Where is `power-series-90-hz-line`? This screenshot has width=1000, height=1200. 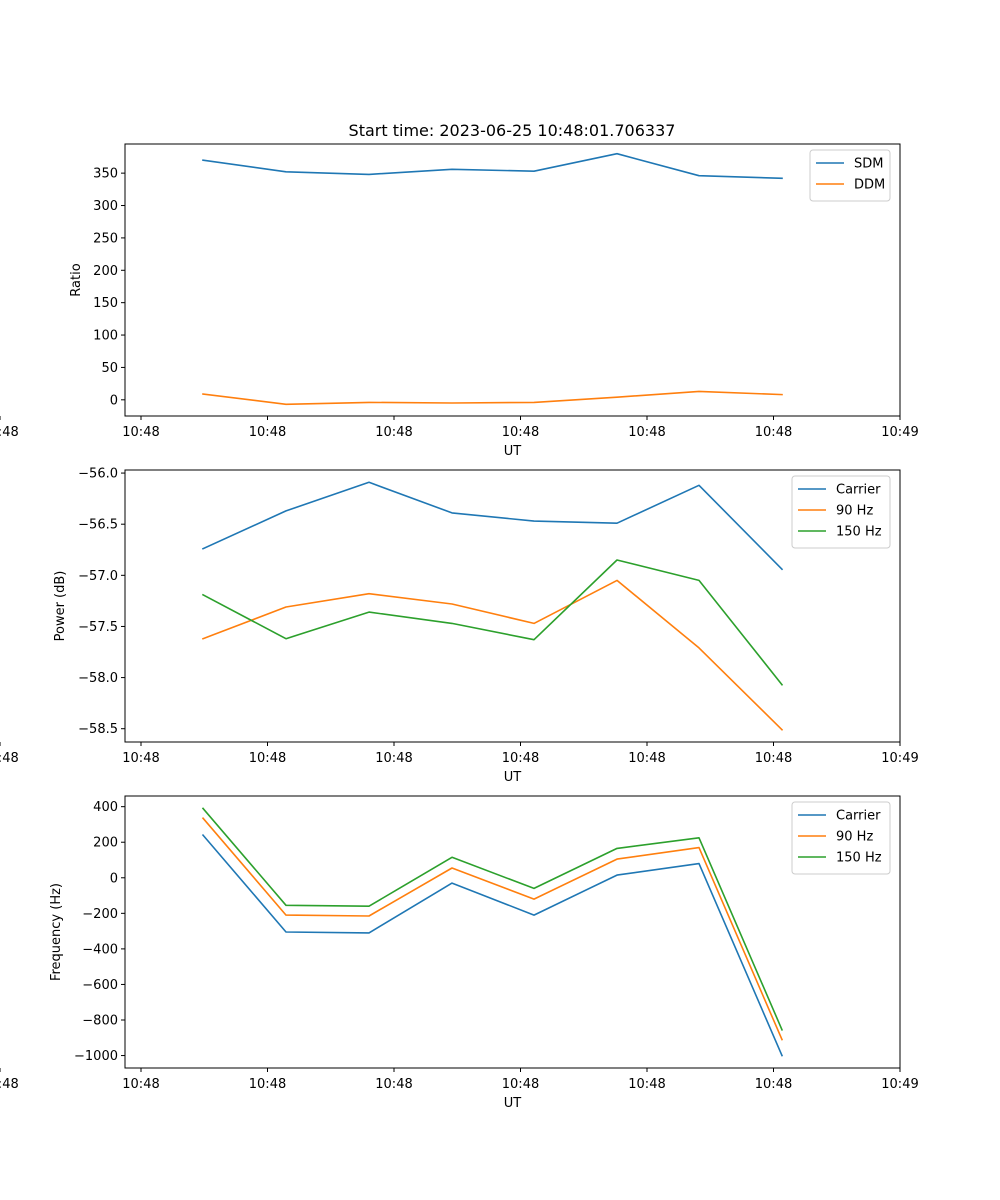
power-series-90-hz-line is located at coordinates (492, 655).